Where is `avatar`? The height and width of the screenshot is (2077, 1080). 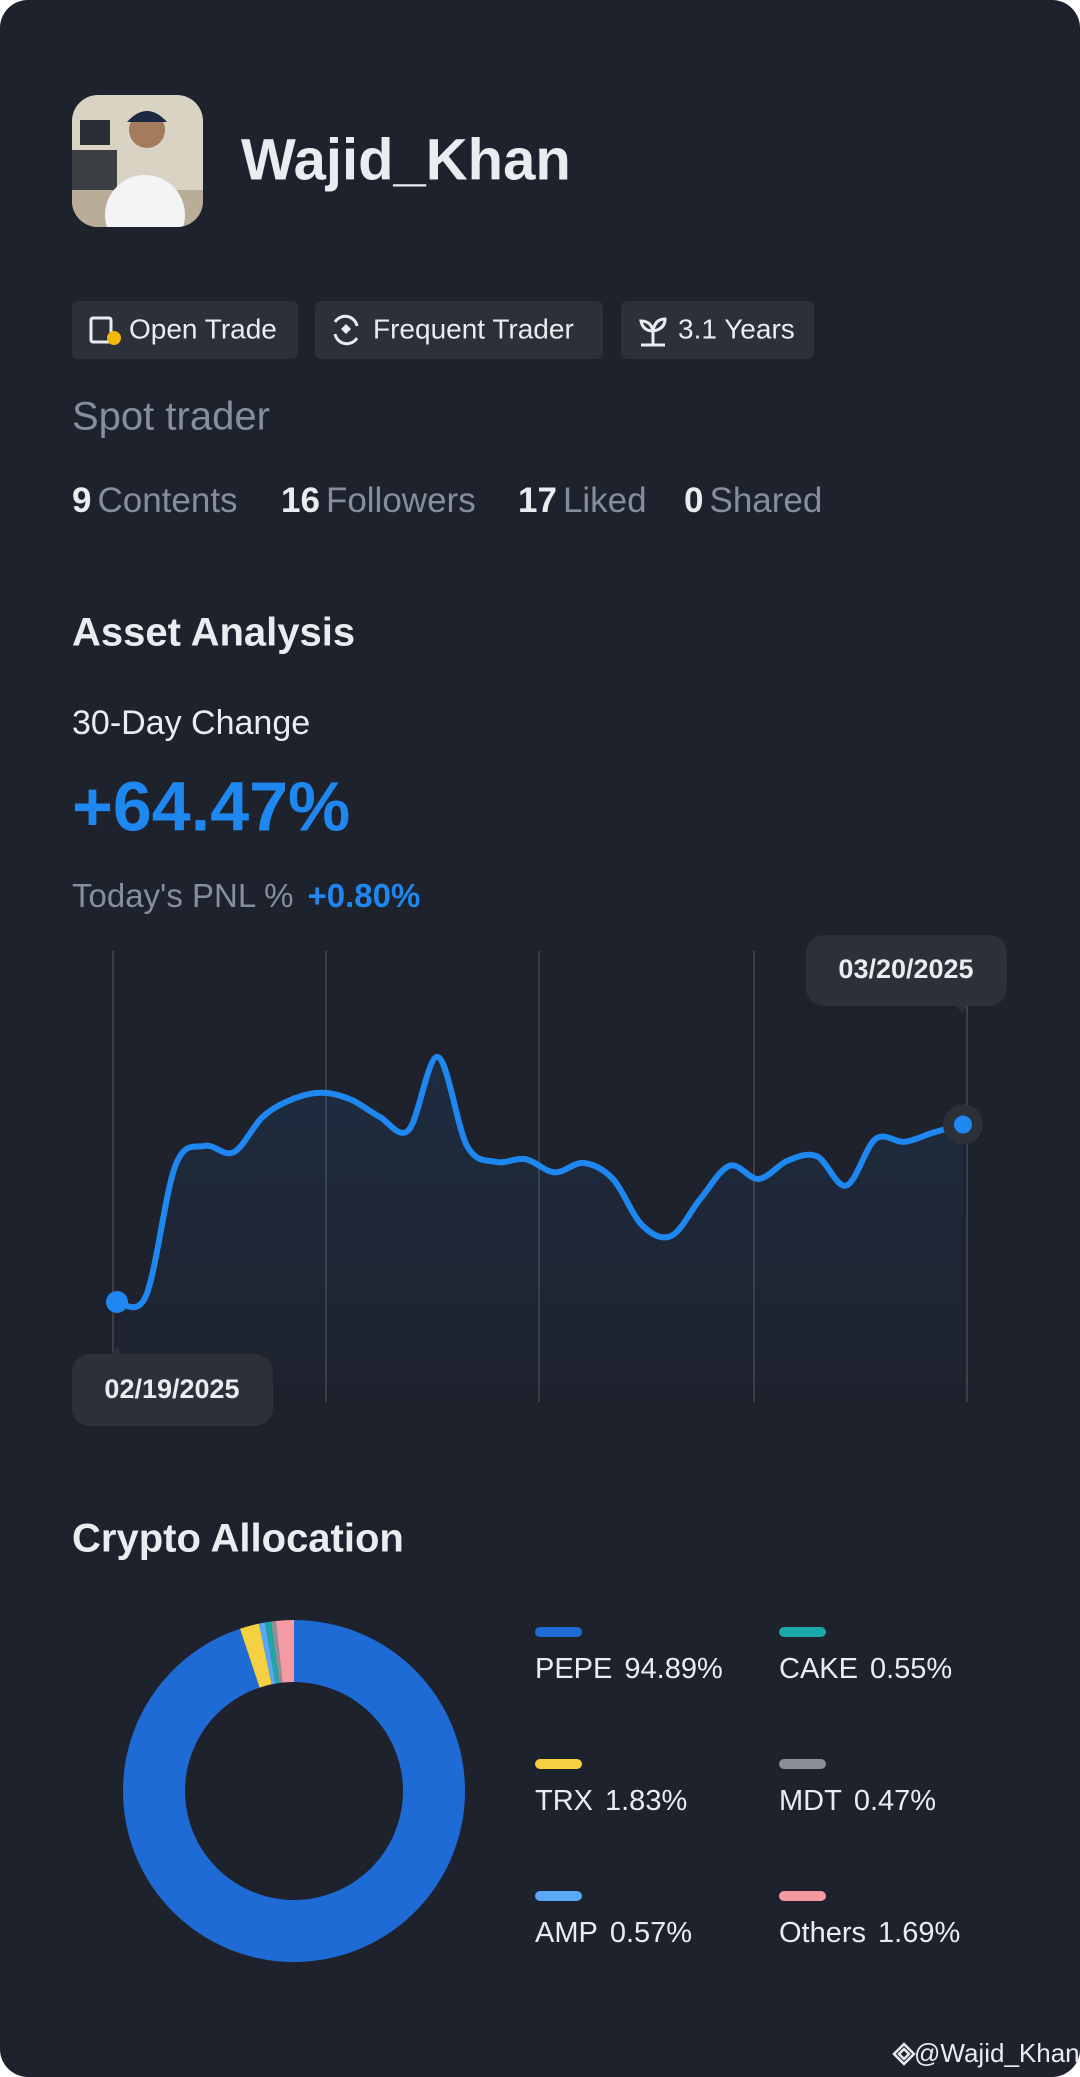 avatar is located at coordinates (137, 175).